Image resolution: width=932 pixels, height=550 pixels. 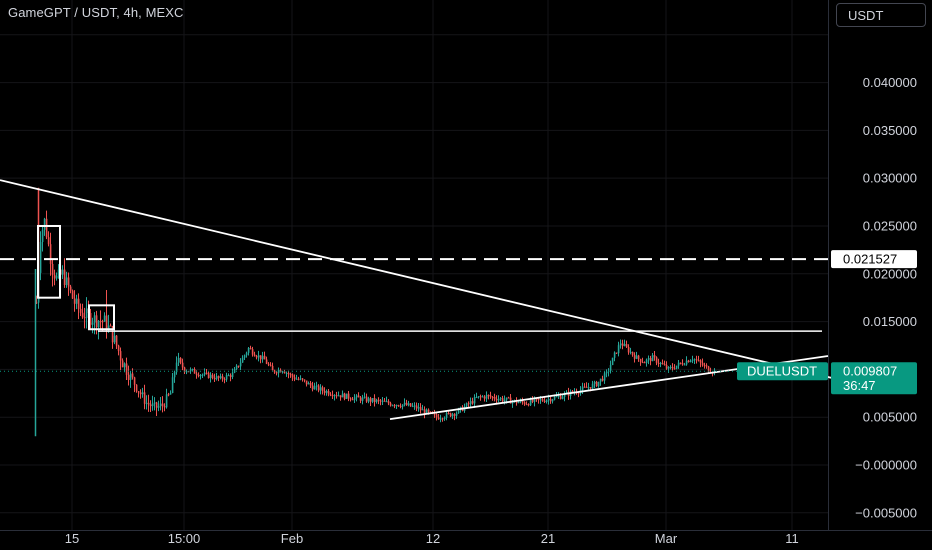 What do you see at coordinates (782, 371) in the screenshot?
I see `symbol-tag-label: DUELUSDT` at bounding box center [782, 371].